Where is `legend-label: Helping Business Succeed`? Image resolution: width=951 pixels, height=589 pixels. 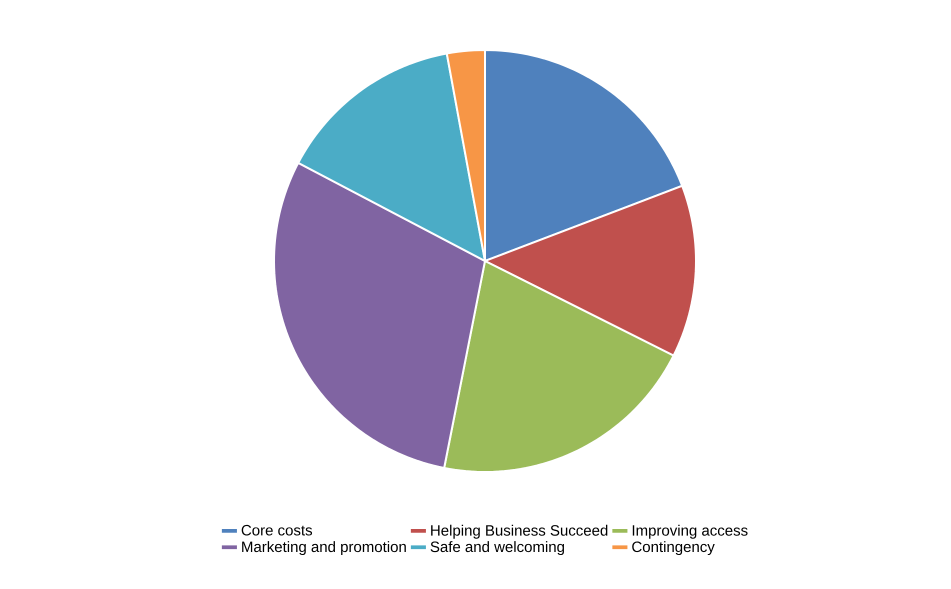
legend-label: Helping Business Succeed is located at coordinates (519, 531).